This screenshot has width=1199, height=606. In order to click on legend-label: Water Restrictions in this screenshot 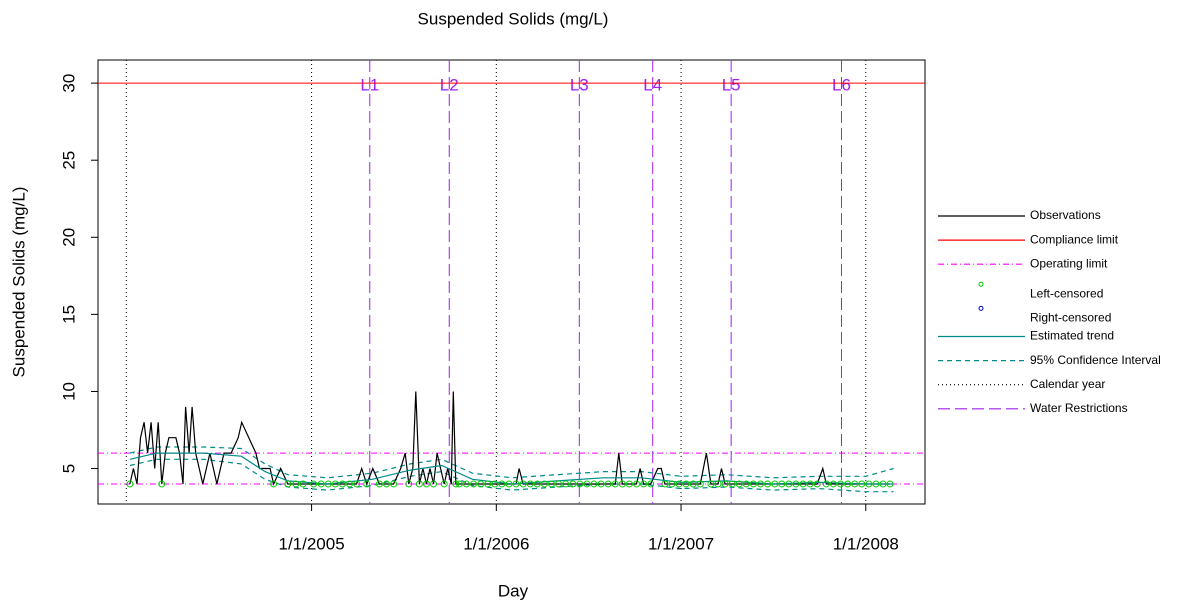, I will do `click(1079, 408)`.